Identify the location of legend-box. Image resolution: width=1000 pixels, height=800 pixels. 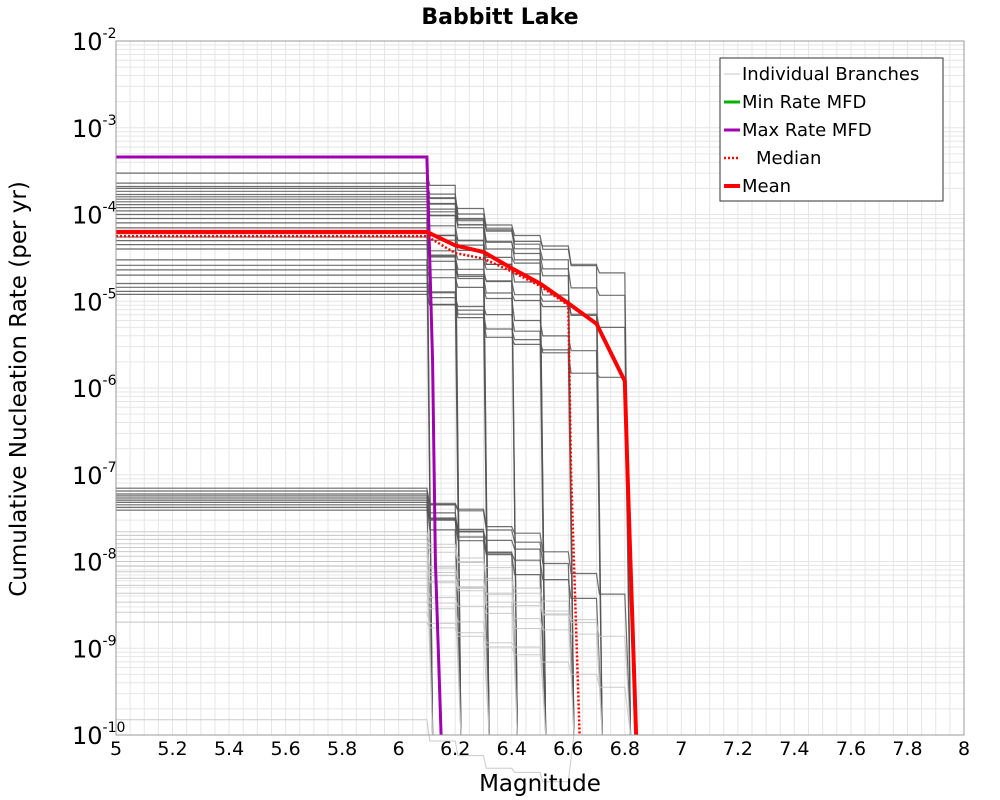
(831, 129).